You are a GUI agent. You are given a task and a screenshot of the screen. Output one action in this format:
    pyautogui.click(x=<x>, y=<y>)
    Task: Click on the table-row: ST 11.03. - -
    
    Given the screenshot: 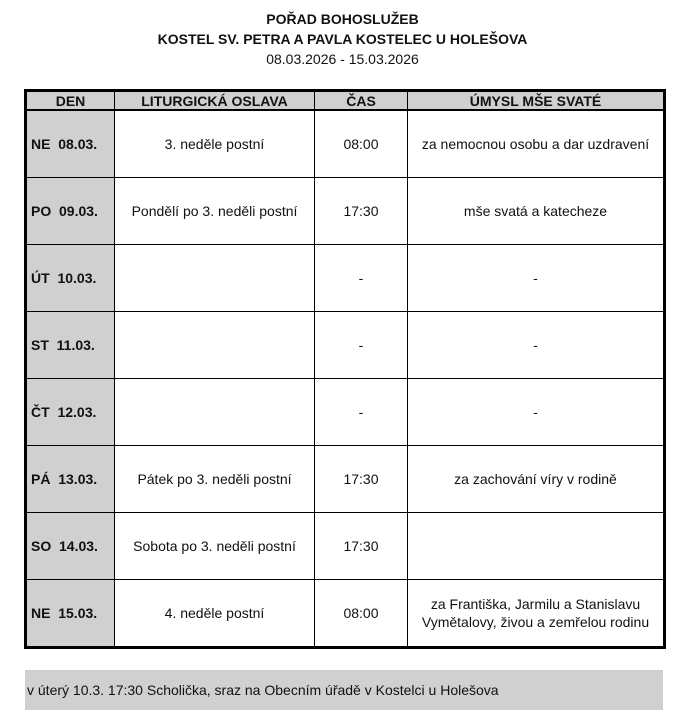 What is the action you would take?
    pyautogui.click(x=345, y=345)
    